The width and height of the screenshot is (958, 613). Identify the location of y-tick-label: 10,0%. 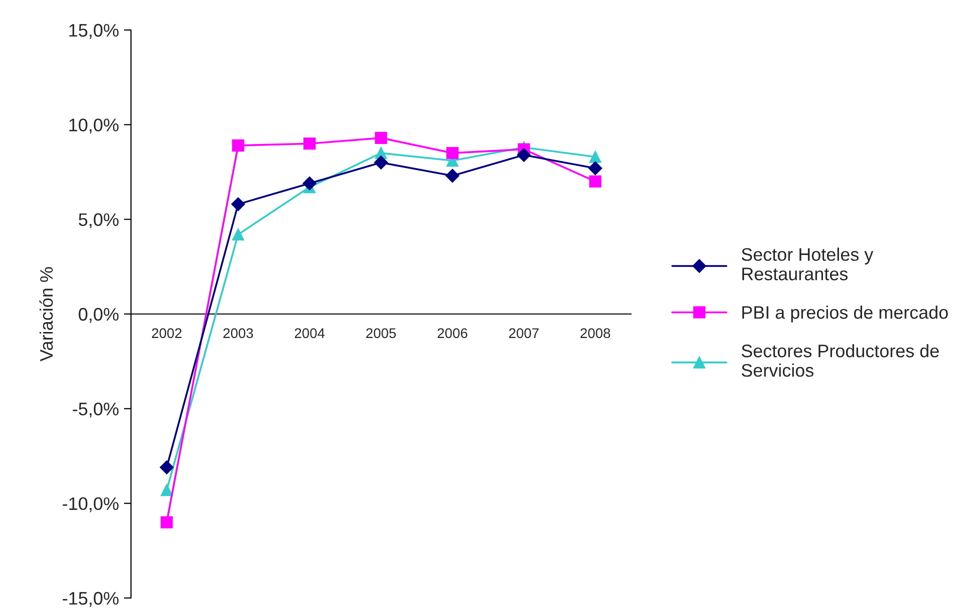
(94, 126).